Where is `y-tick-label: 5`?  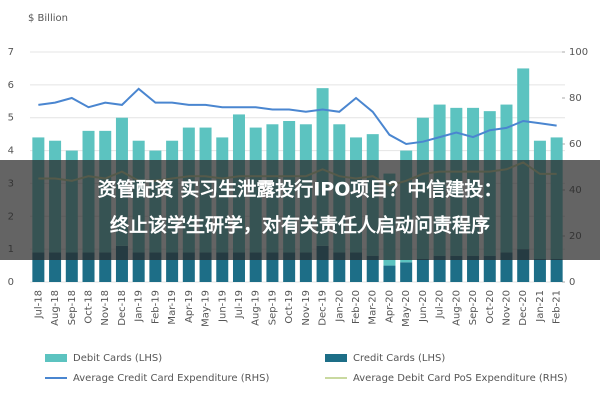
y-tick-label: 5 is located at coordinates (11, 118).